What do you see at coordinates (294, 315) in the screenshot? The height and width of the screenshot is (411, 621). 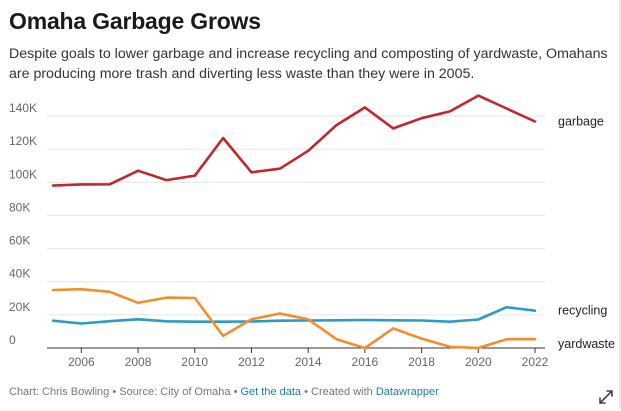 I see `series-line-recycling` at bounding box center [294, 315].